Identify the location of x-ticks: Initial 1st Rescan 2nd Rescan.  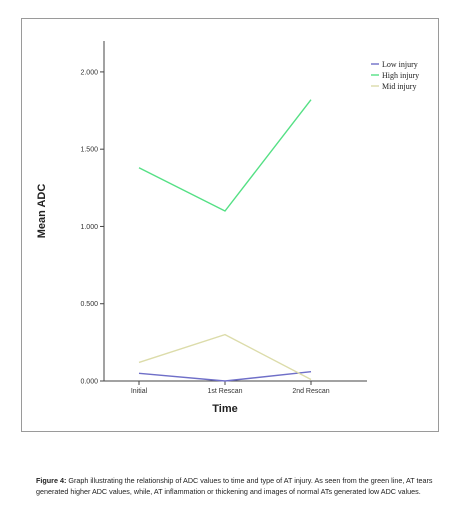
(230, 388).